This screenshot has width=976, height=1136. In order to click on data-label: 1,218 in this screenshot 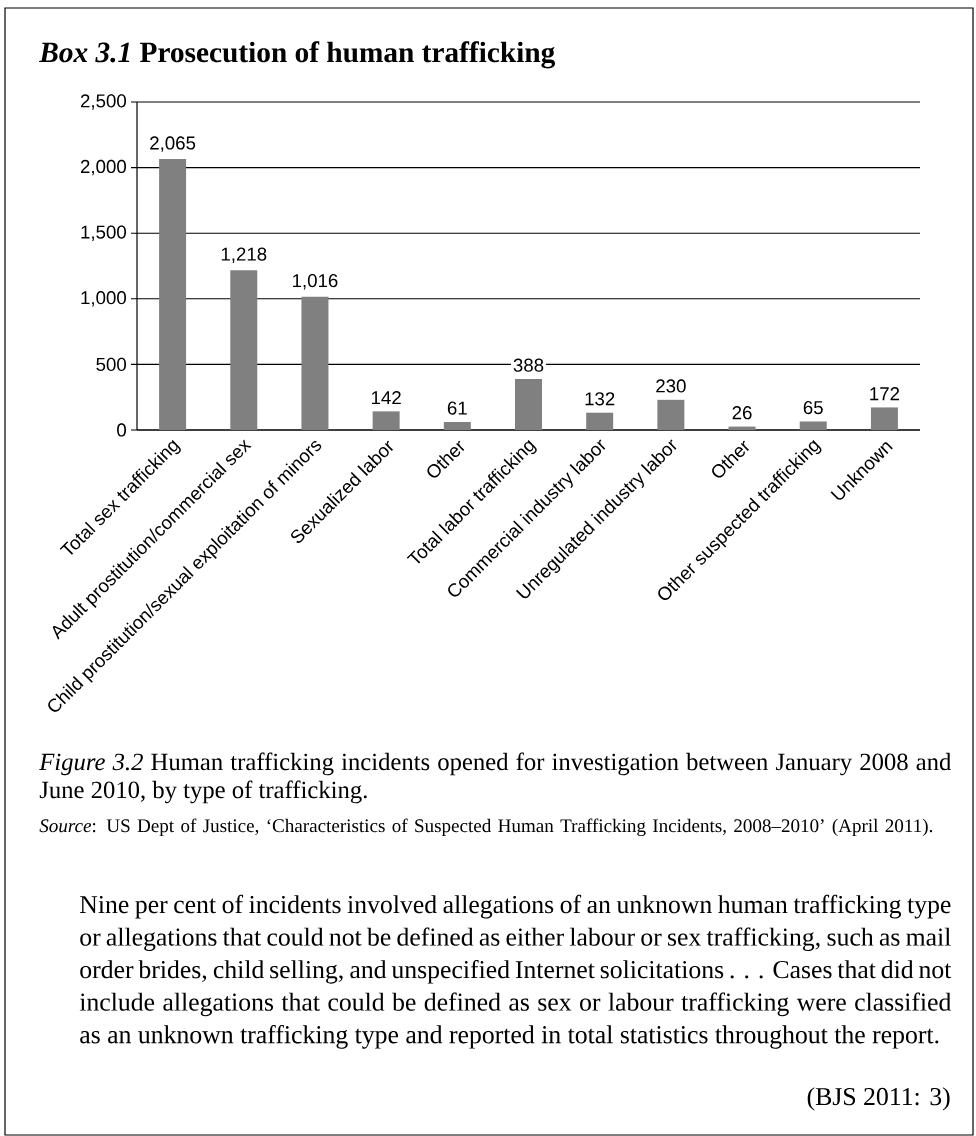, I will do `click(244, 255)`.